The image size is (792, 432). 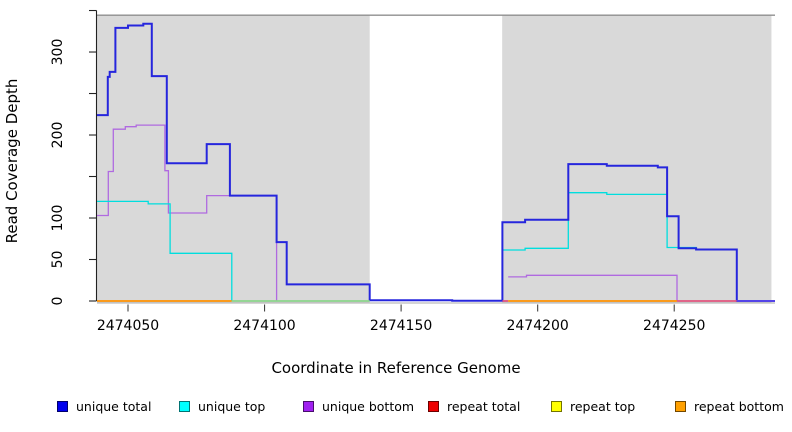 What do you see at coordinates (58, 135) in the screenshot?
I see `y-tick-label: 200` at bounding box center [58, 135].